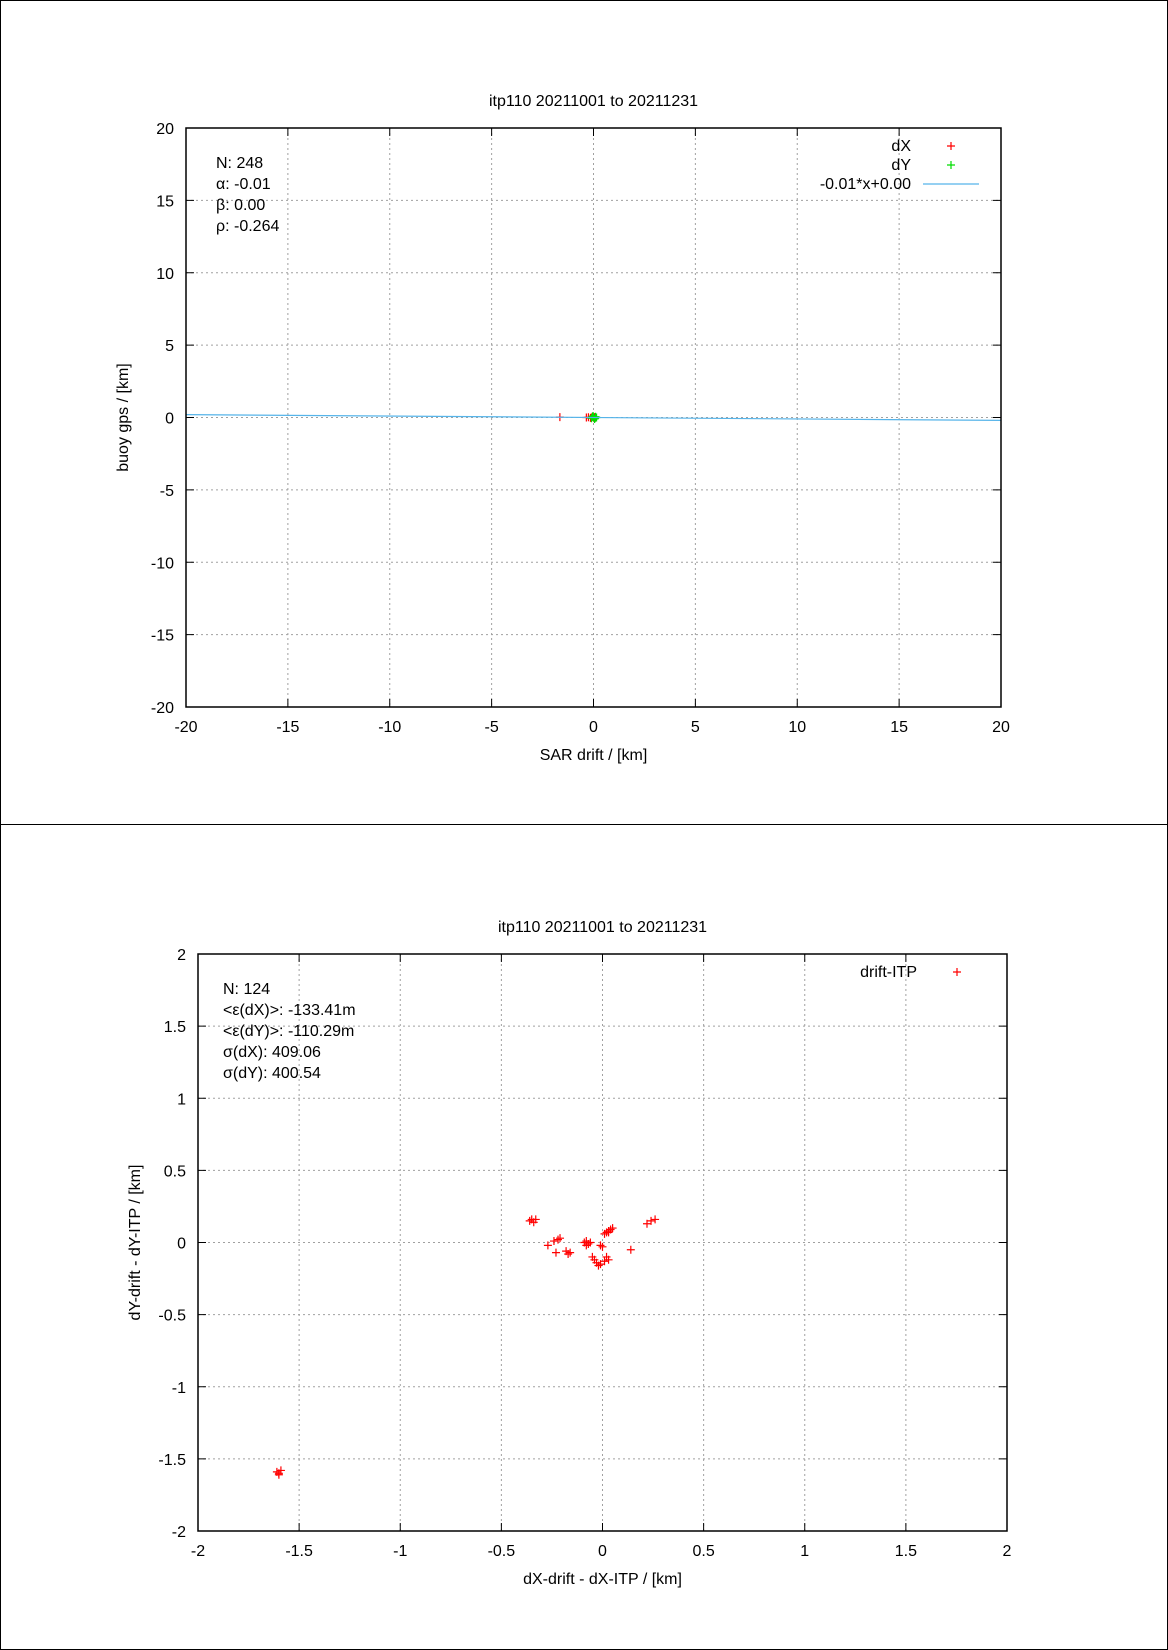 The image size is (1168, 1650). I want to click on x-tick-label: -20, so click(185, 727).